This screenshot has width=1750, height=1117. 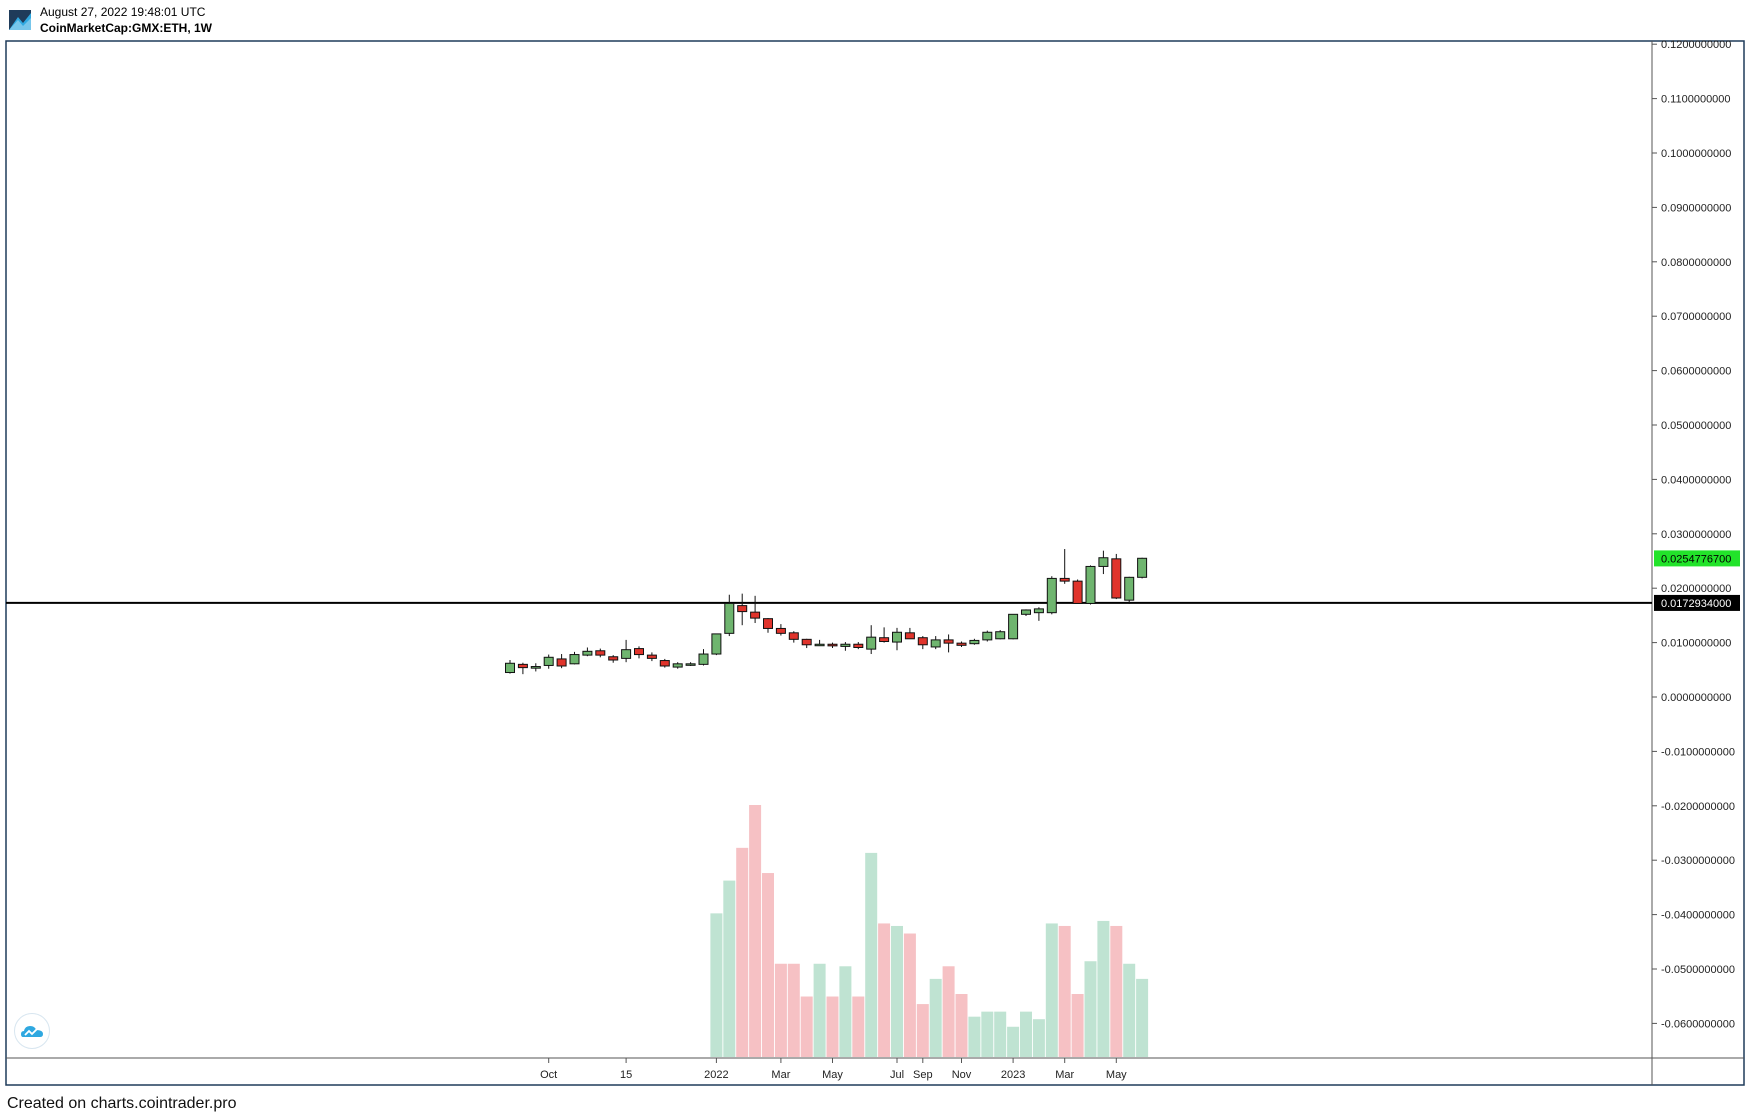 What do you see at coordinates (626, 1075) in the screenshot?
I see `time-tick-label: 15` at bounding box center [626, 1075].